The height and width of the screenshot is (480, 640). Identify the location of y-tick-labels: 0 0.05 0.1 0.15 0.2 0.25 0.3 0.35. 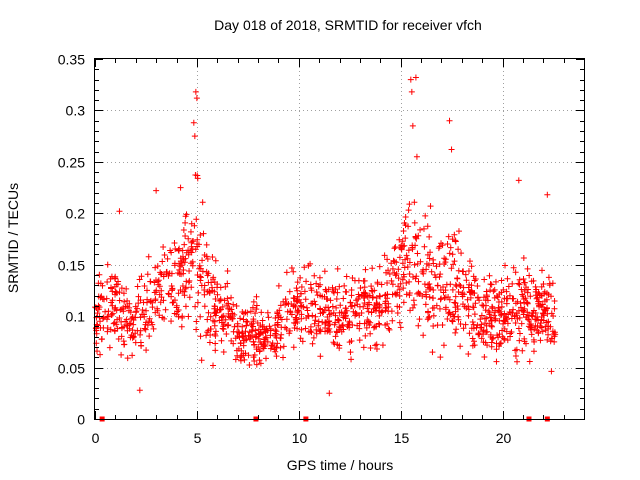
(71, 240).